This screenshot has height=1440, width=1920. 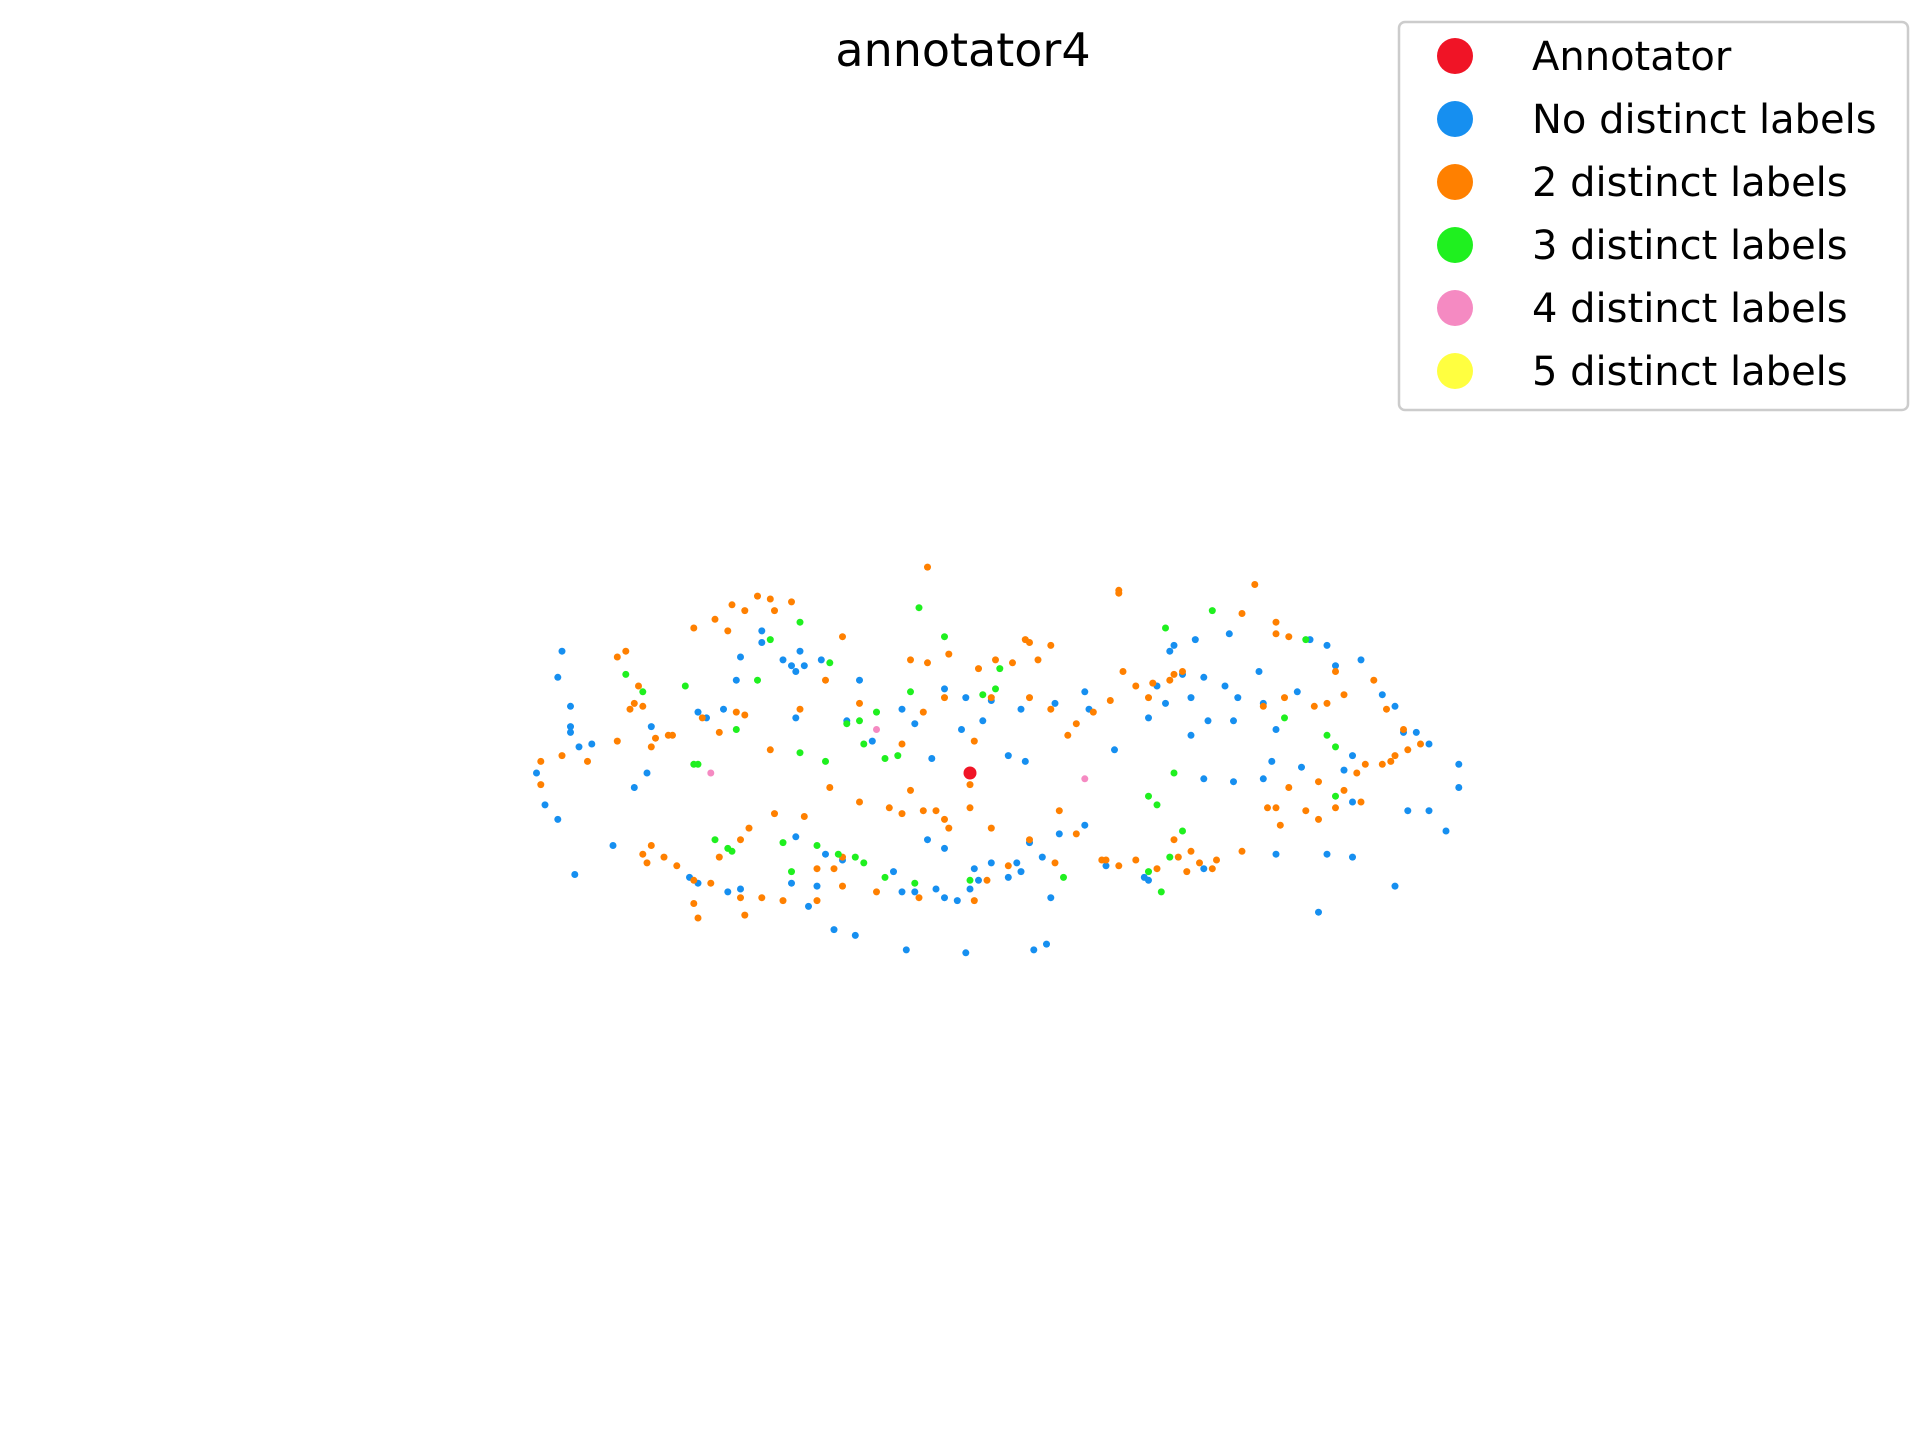 I want to click on annotator-point, so click(x=970, y=773).